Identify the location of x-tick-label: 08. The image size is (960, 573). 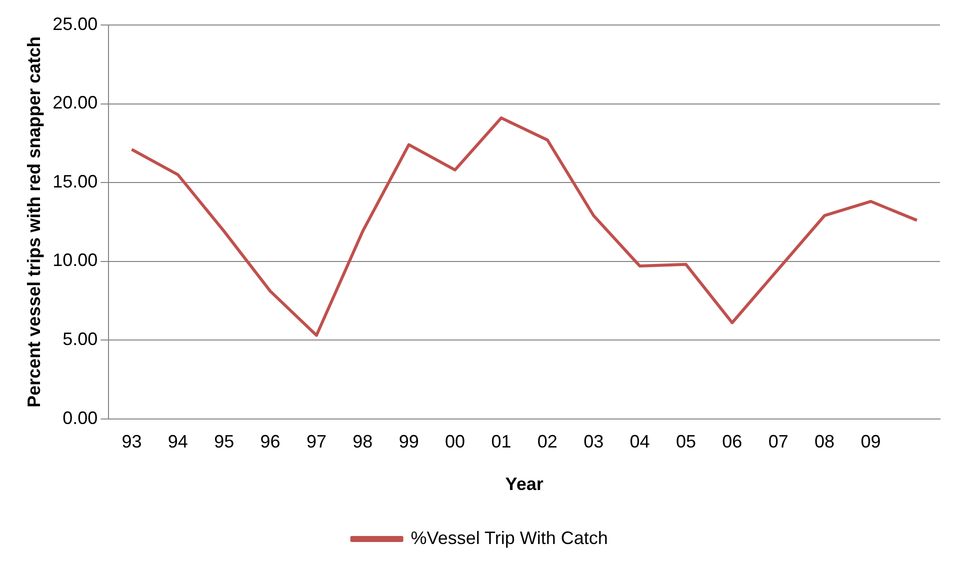
(824, 442).